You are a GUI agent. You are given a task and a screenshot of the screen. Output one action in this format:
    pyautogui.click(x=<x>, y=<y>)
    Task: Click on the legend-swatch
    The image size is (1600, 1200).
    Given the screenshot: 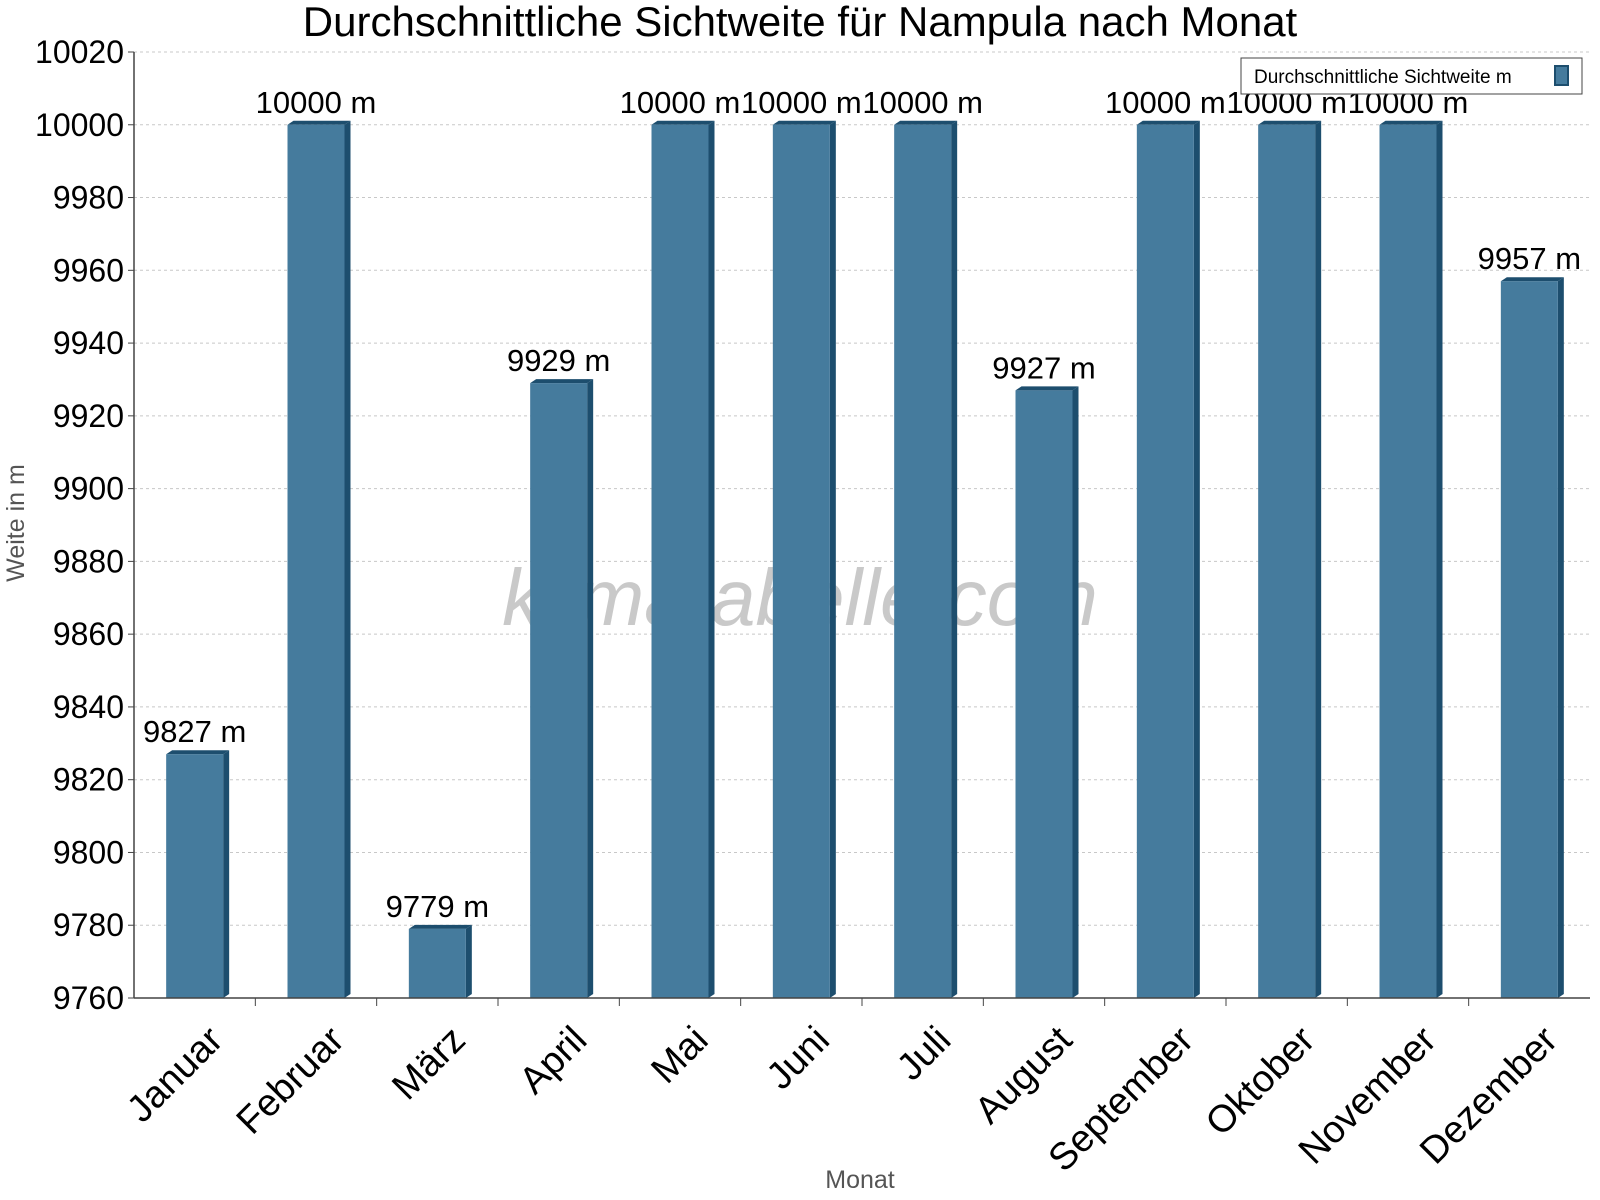 What is the action you would take?
    pyautogui.click(x=1561, y=75)
    